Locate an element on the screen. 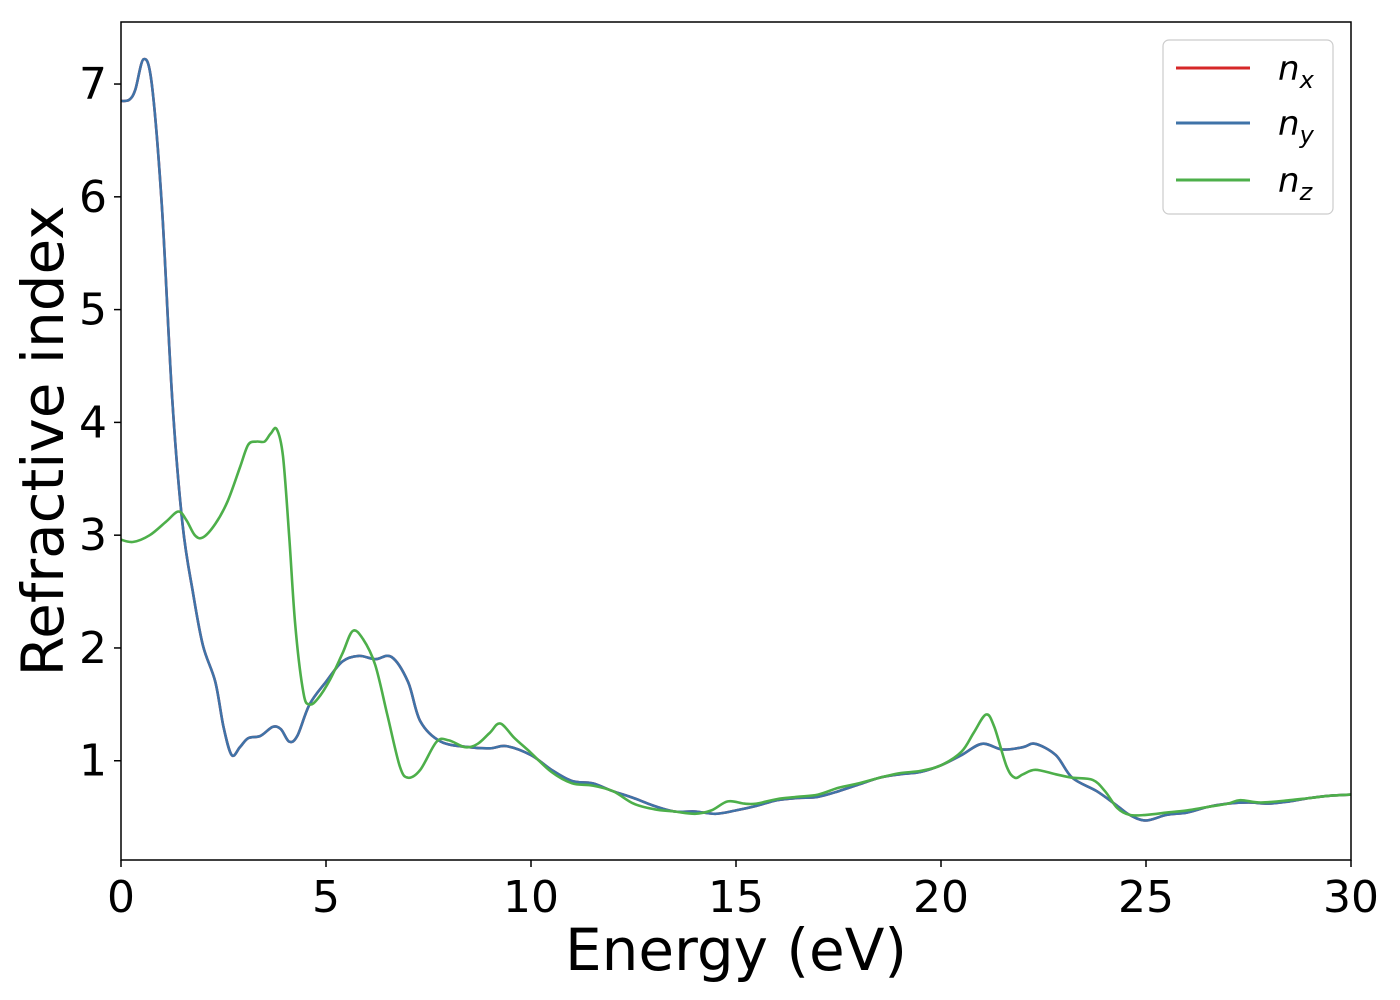  x-tick-label: 30 is located at coordinates (1351, 897).